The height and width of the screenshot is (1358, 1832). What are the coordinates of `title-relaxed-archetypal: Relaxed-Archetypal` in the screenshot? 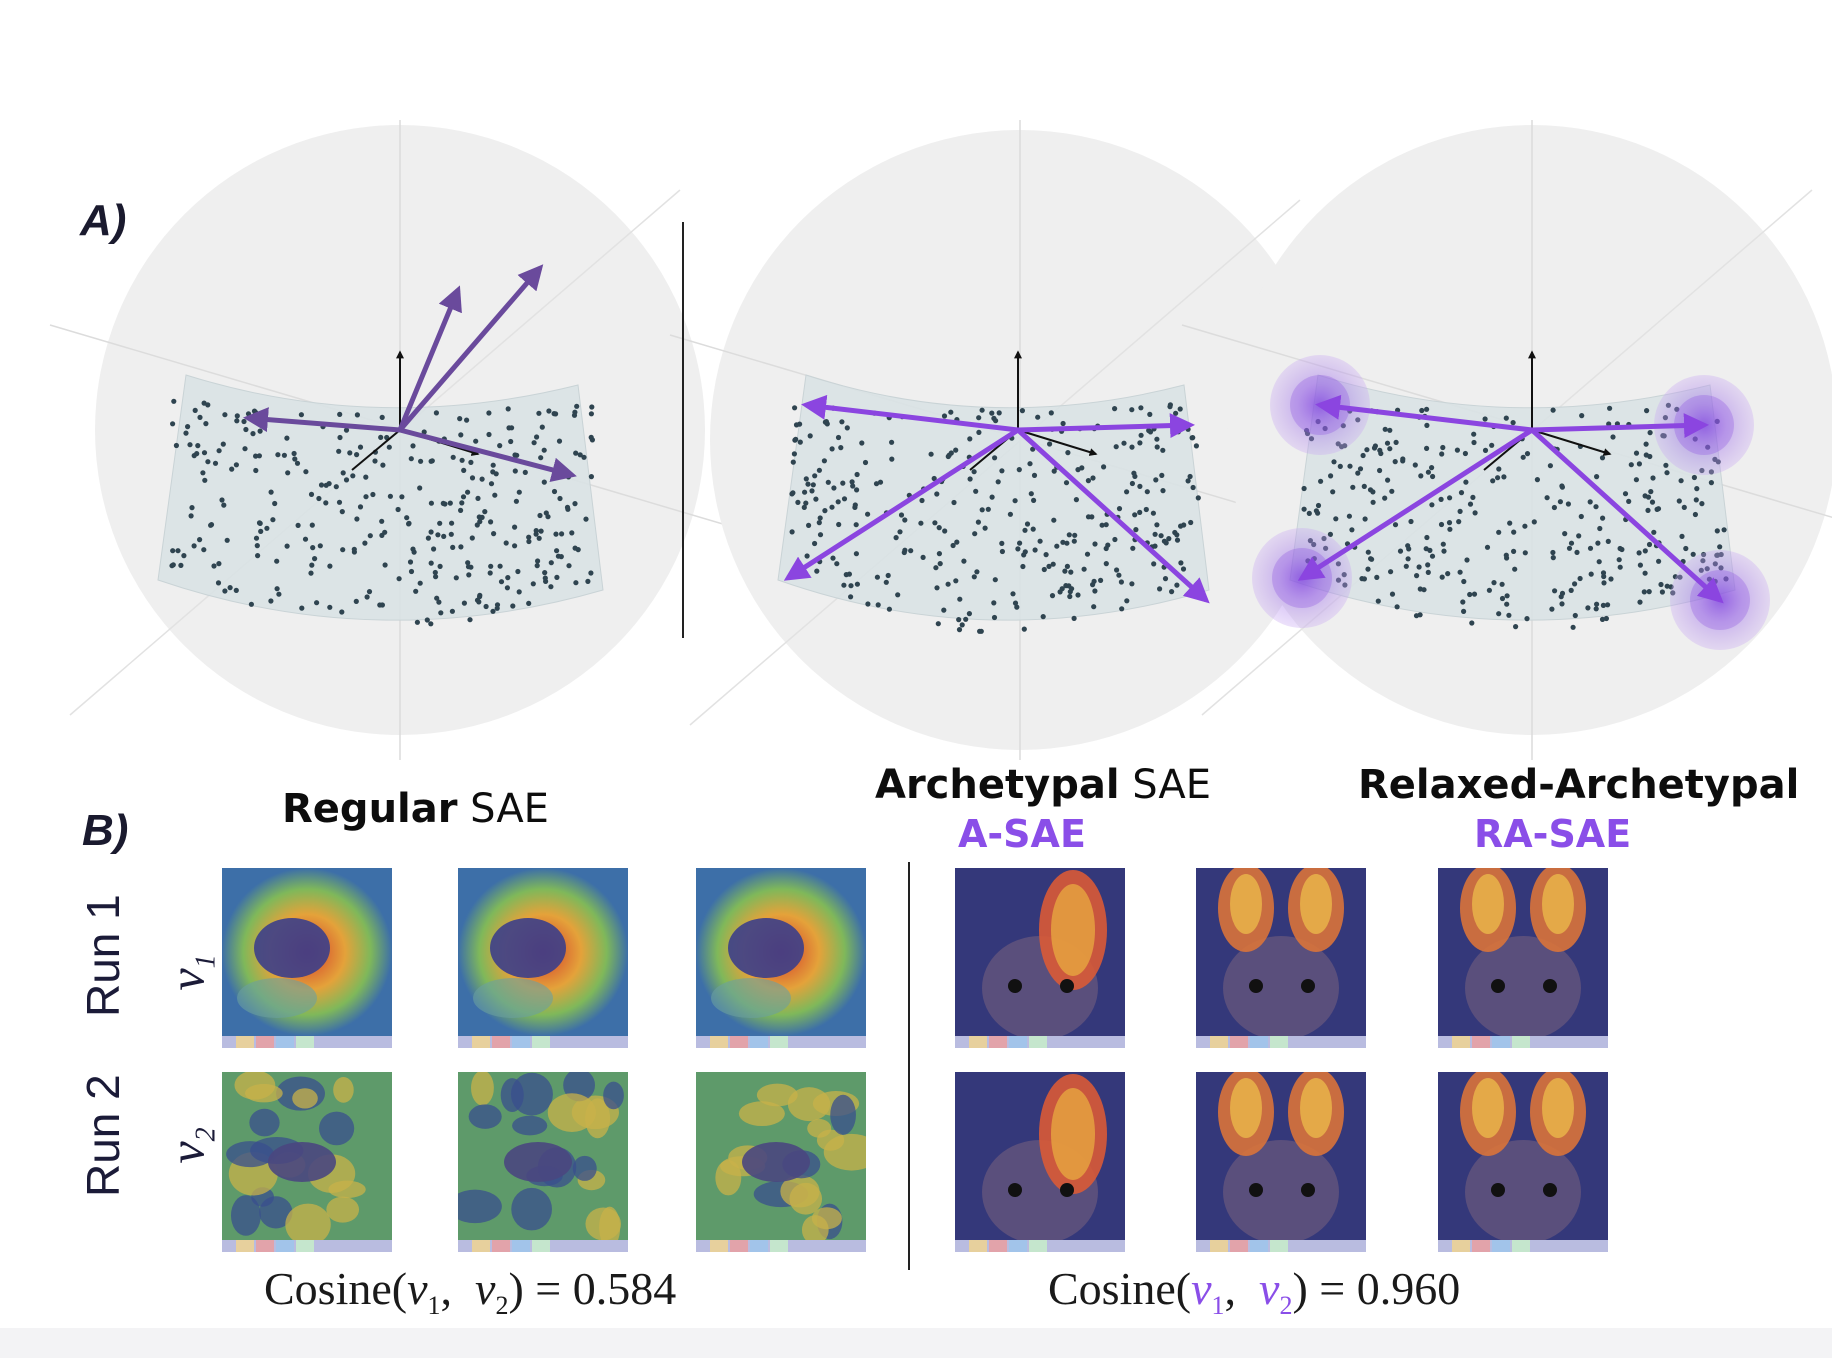 It's located at (1578, 785).